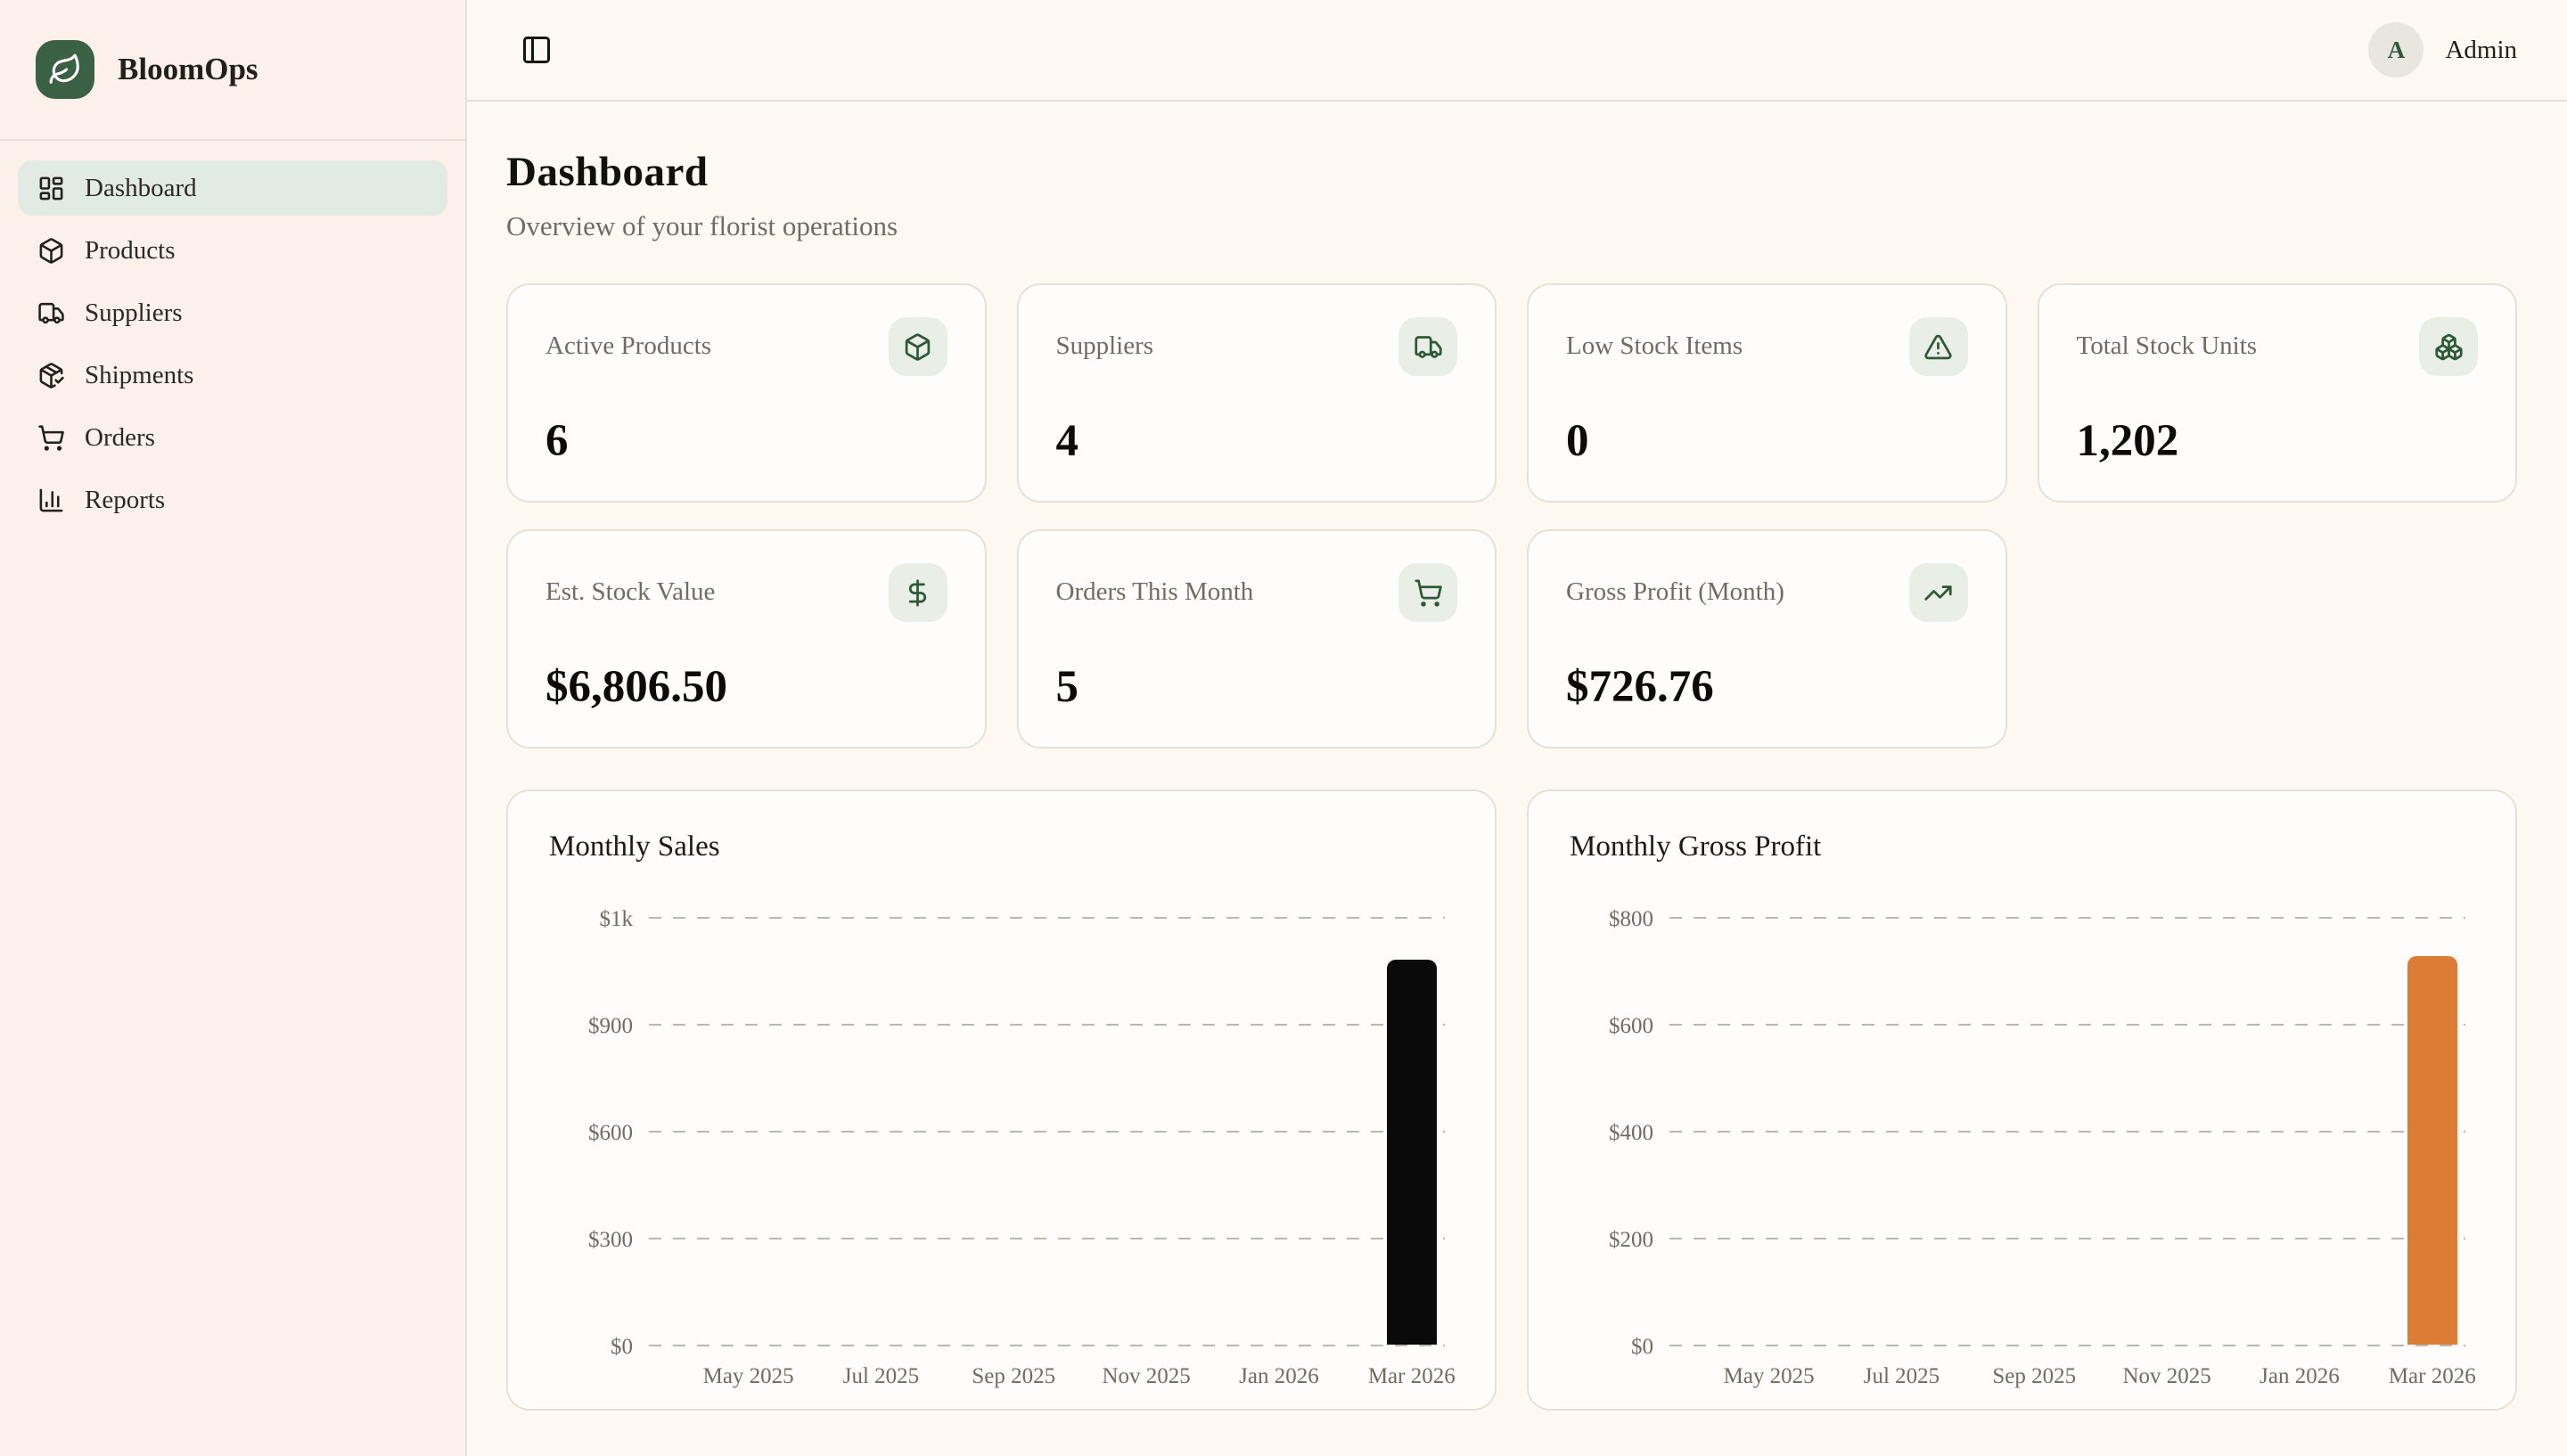  Describe the element at coordinates (51, 499) in the screenshot. I see `bar-chart-icon` at that location.